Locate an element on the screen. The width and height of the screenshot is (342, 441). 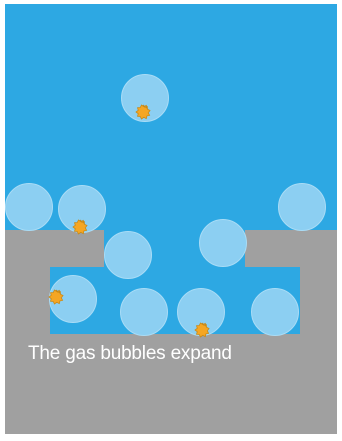
bubble-right-edge is located at coordinates (302, 207).